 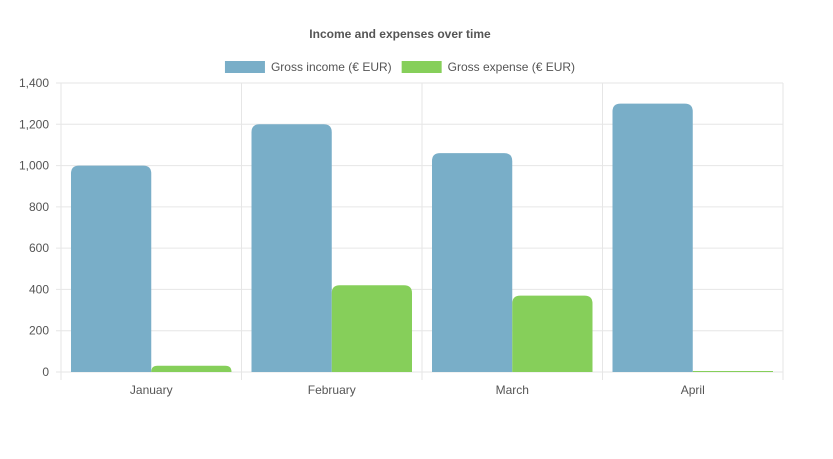 I want to click on y-axis: 0 200 400 600 800 1,000 1,200 1,400, so click(x=34, y=227).